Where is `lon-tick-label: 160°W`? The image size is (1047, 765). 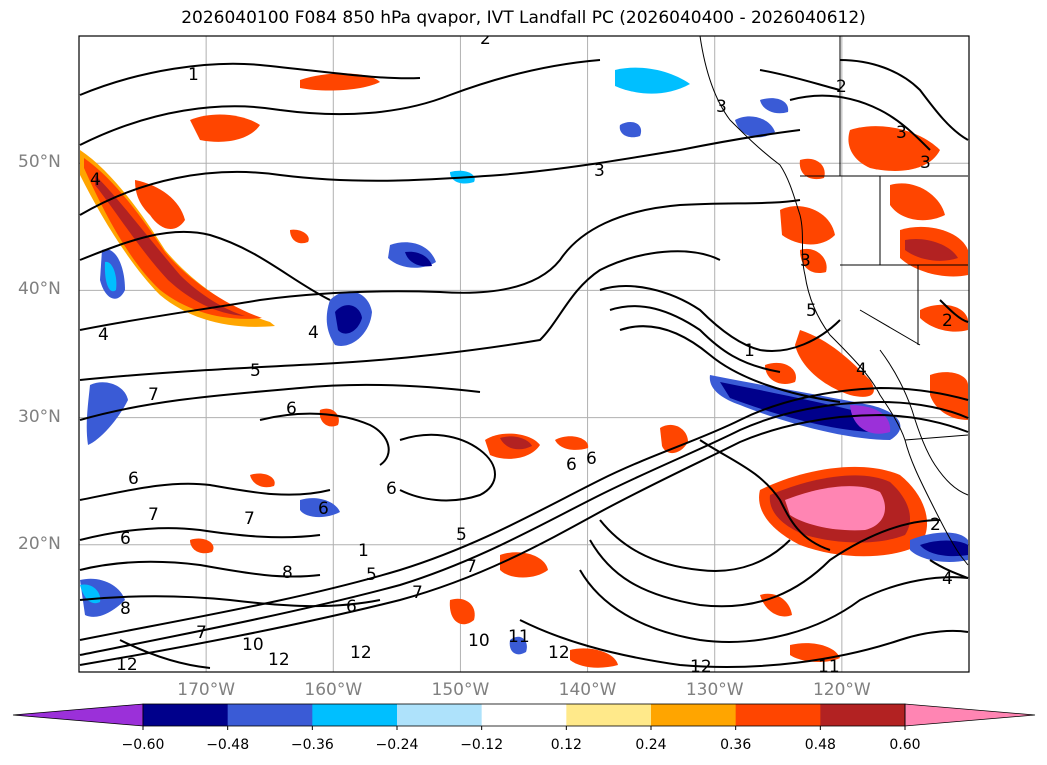 lon-tick-label: 160°W is located at coordinates (333, 690).